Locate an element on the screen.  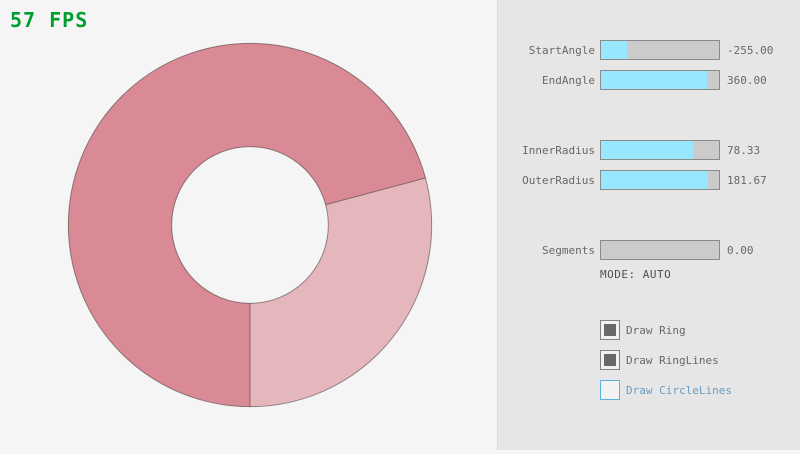
startangle-value: -255.00 is located at coordinates (750, 50).